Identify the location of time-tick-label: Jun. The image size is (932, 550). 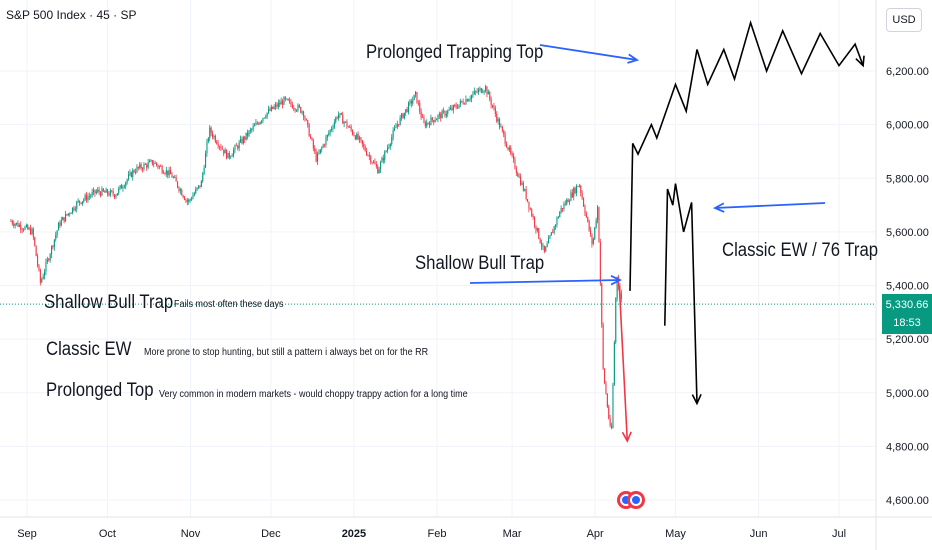
(759, 534).